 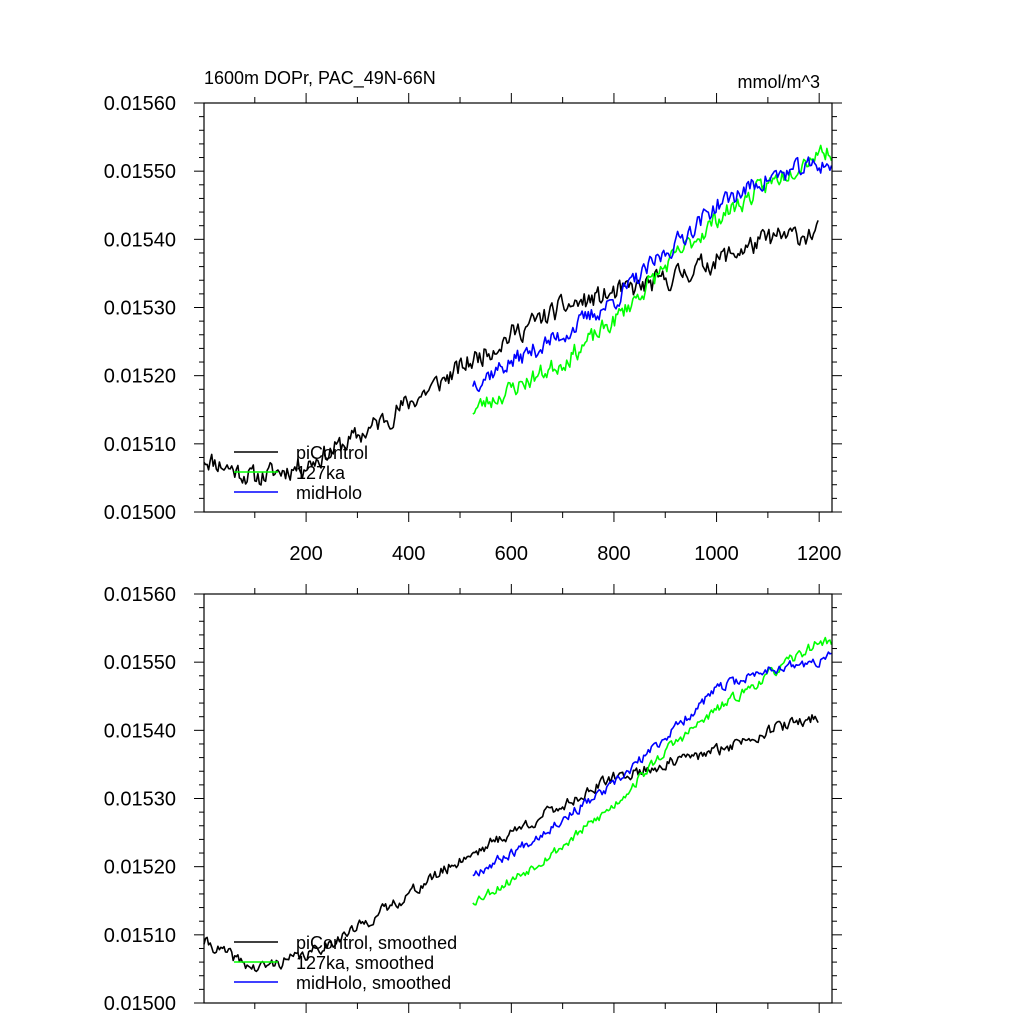 I want to click on legend-label: piControl, smoothed, so click(x=376, y=943).